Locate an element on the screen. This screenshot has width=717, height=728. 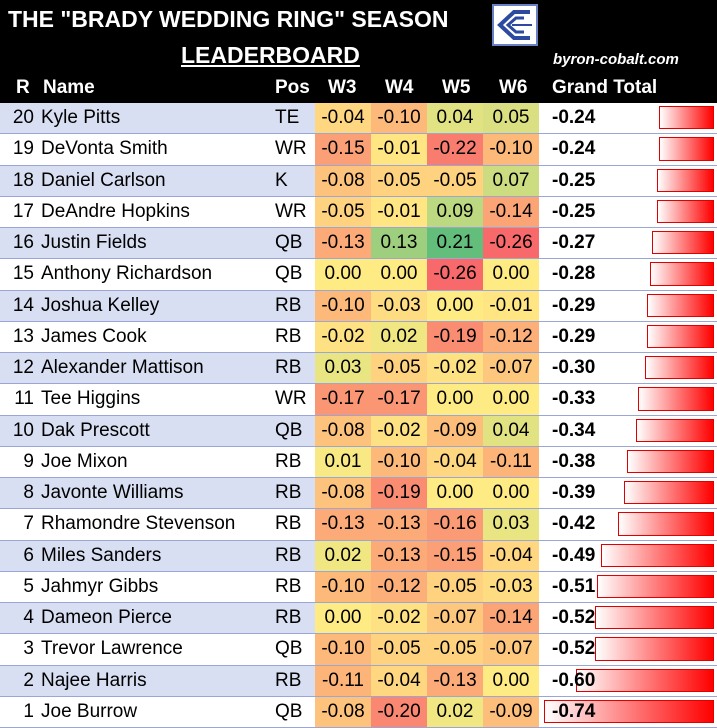
week-w5-cell: -0.05 is located at coordinates (455, 587).